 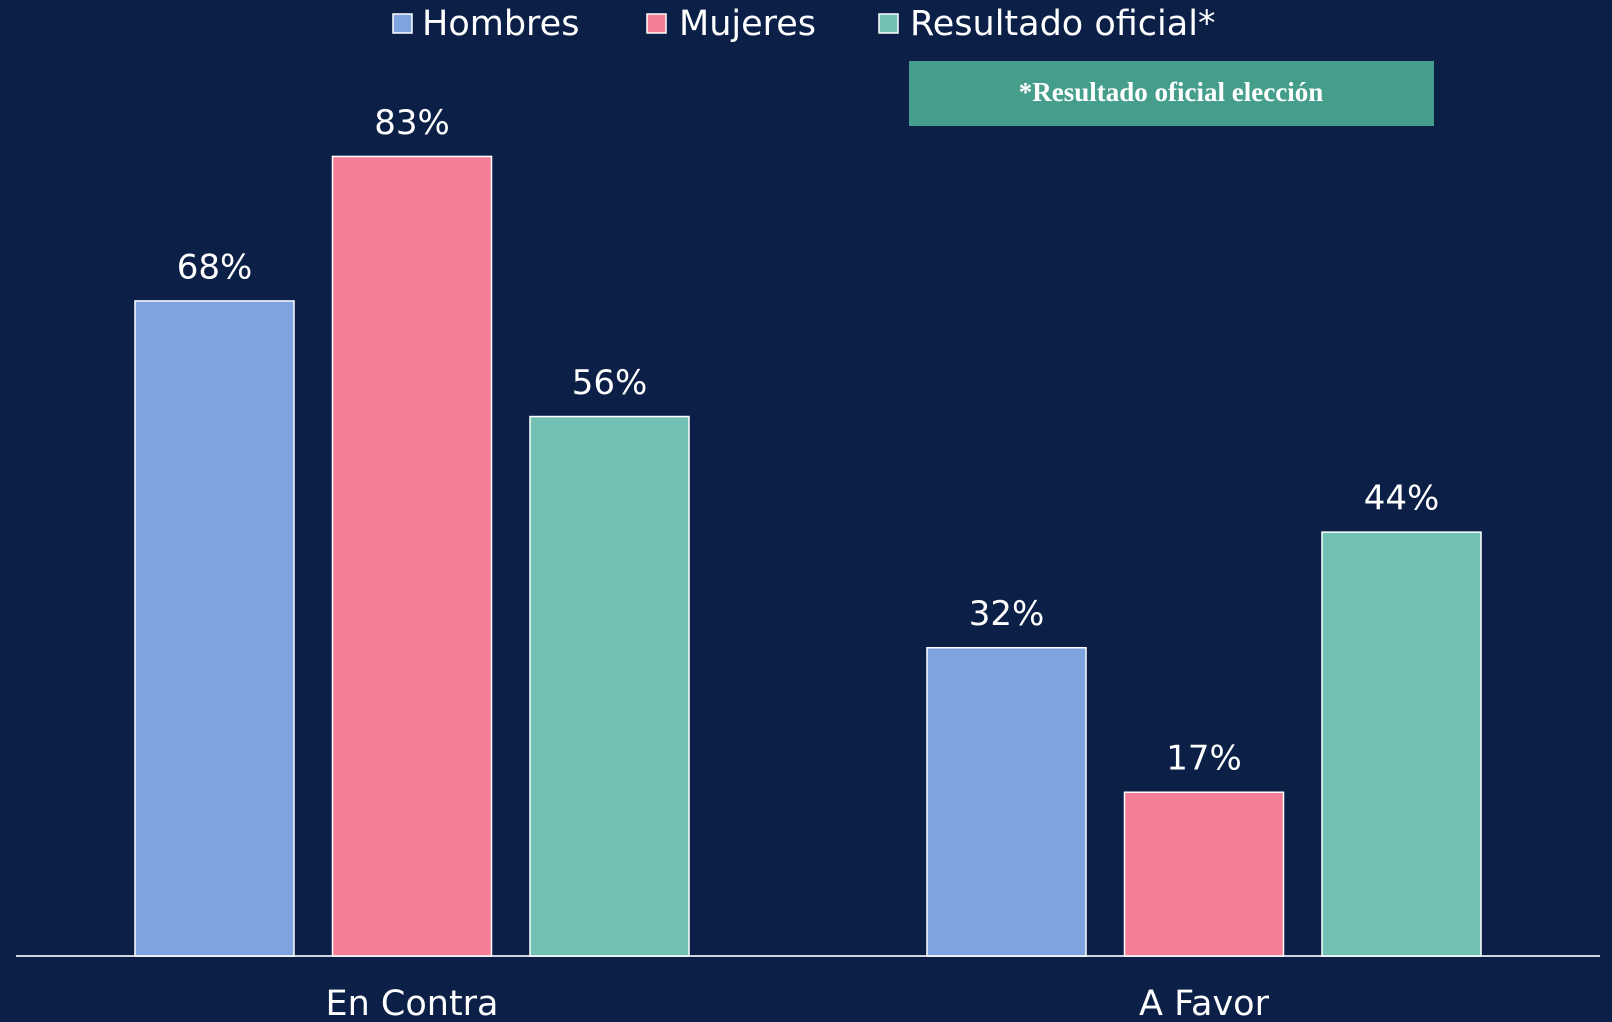 I want to click on annotation: *Resultado oficial elección, so click(x=1171, y=92).